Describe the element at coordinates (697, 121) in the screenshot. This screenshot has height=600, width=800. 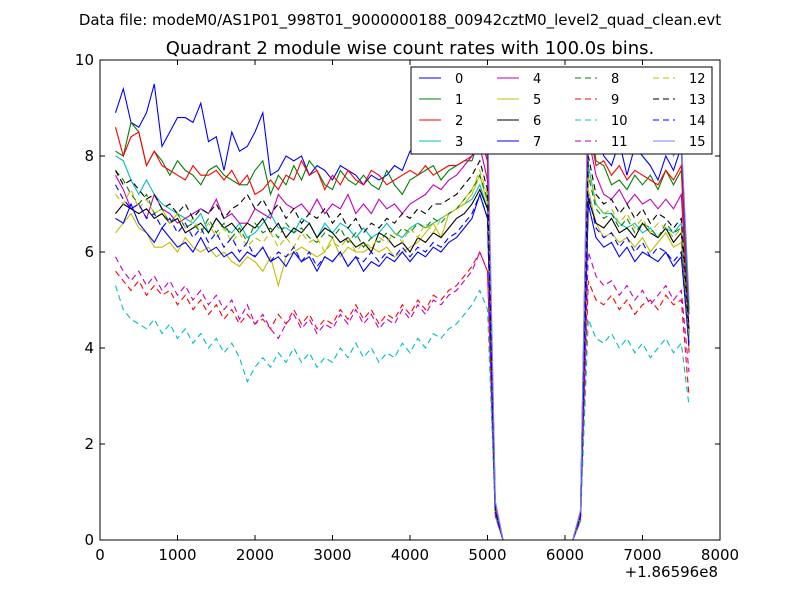
I see `legend-label-14: 14` at that location.